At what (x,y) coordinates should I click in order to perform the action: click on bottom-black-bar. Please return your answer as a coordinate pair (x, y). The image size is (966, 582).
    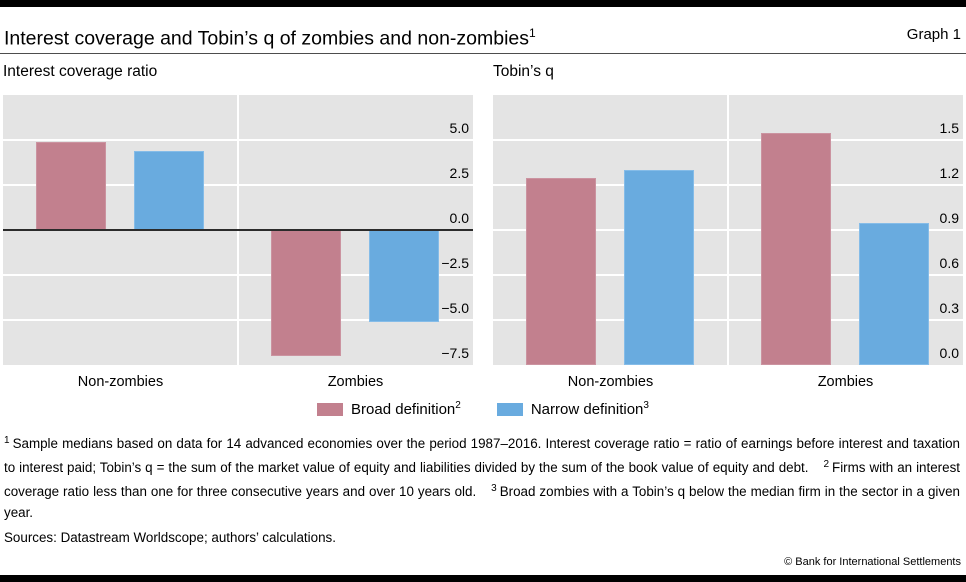
    Looking at the image, I should click on (483, 578).